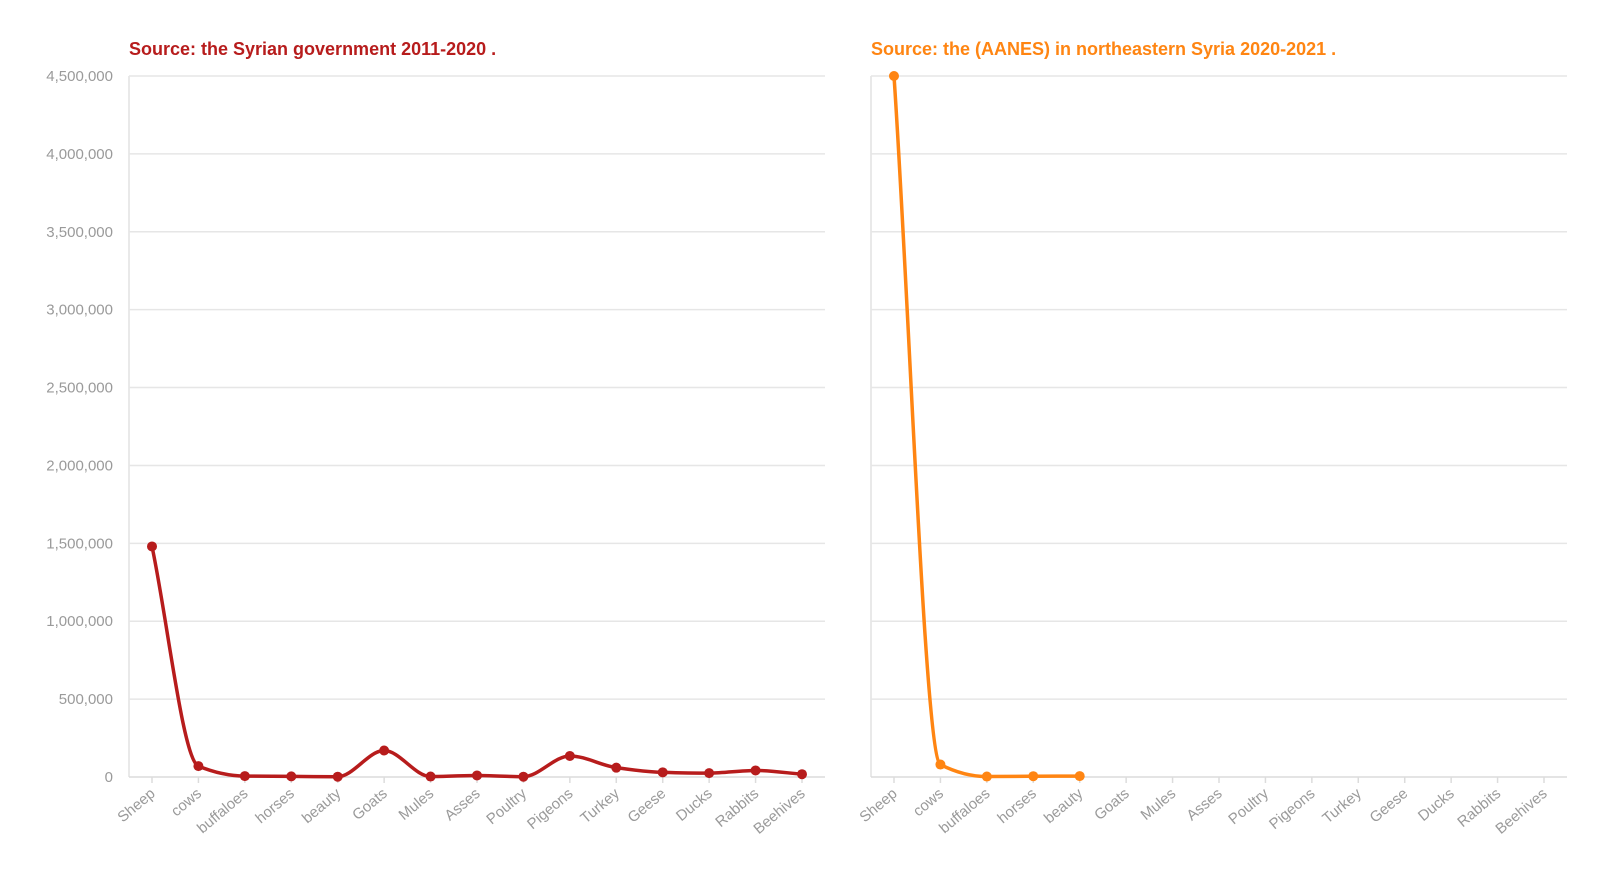  What do you see at coordinates (523, 776) in the screenshot?
I see `data-point-poultry` at bounding box center [523, 776].